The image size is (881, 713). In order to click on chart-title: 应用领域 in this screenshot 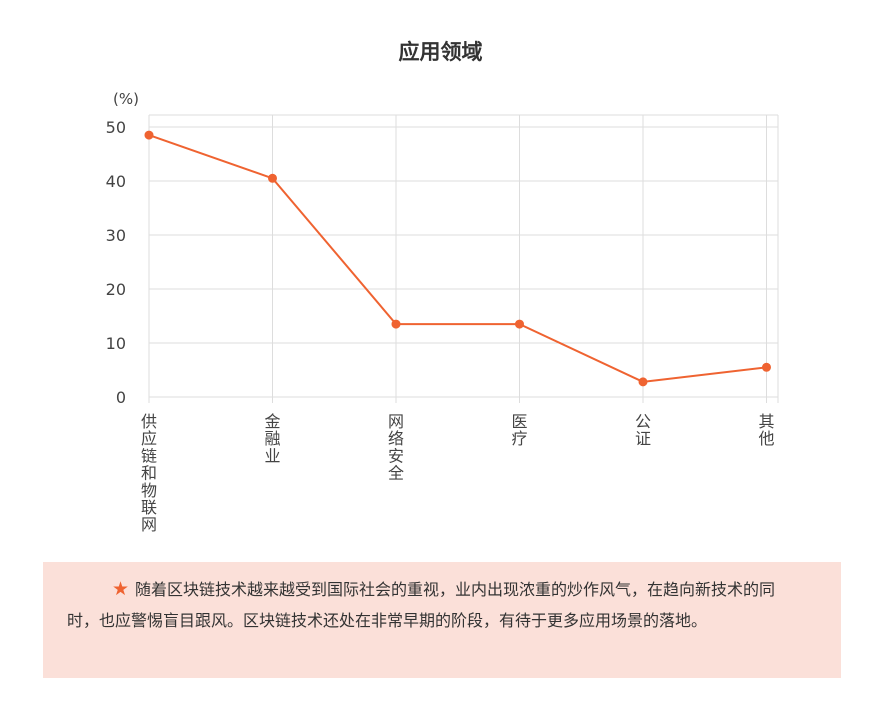, I will do `click(440, 52)`.